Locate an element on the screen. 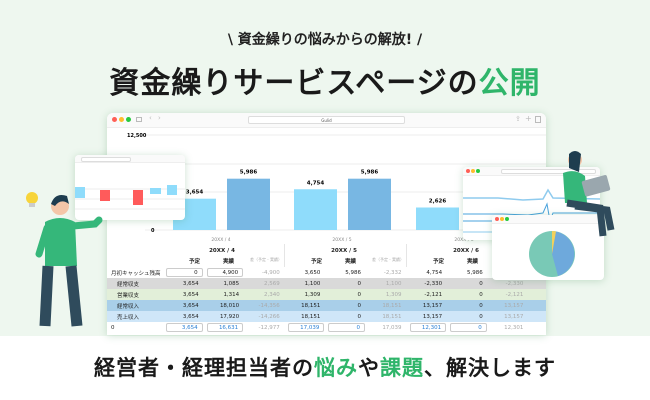 The width and height of the screenshot is (650, 400). bar-value-label: 4,754 is located at coordinates (316, 183).